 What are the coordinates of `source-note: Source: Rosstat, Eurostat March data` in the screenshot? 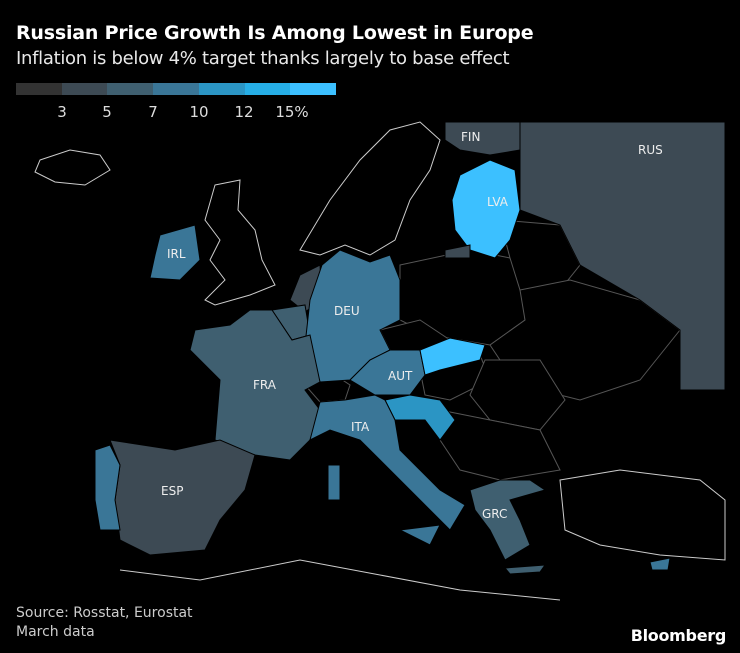 It's located at (104, 623).